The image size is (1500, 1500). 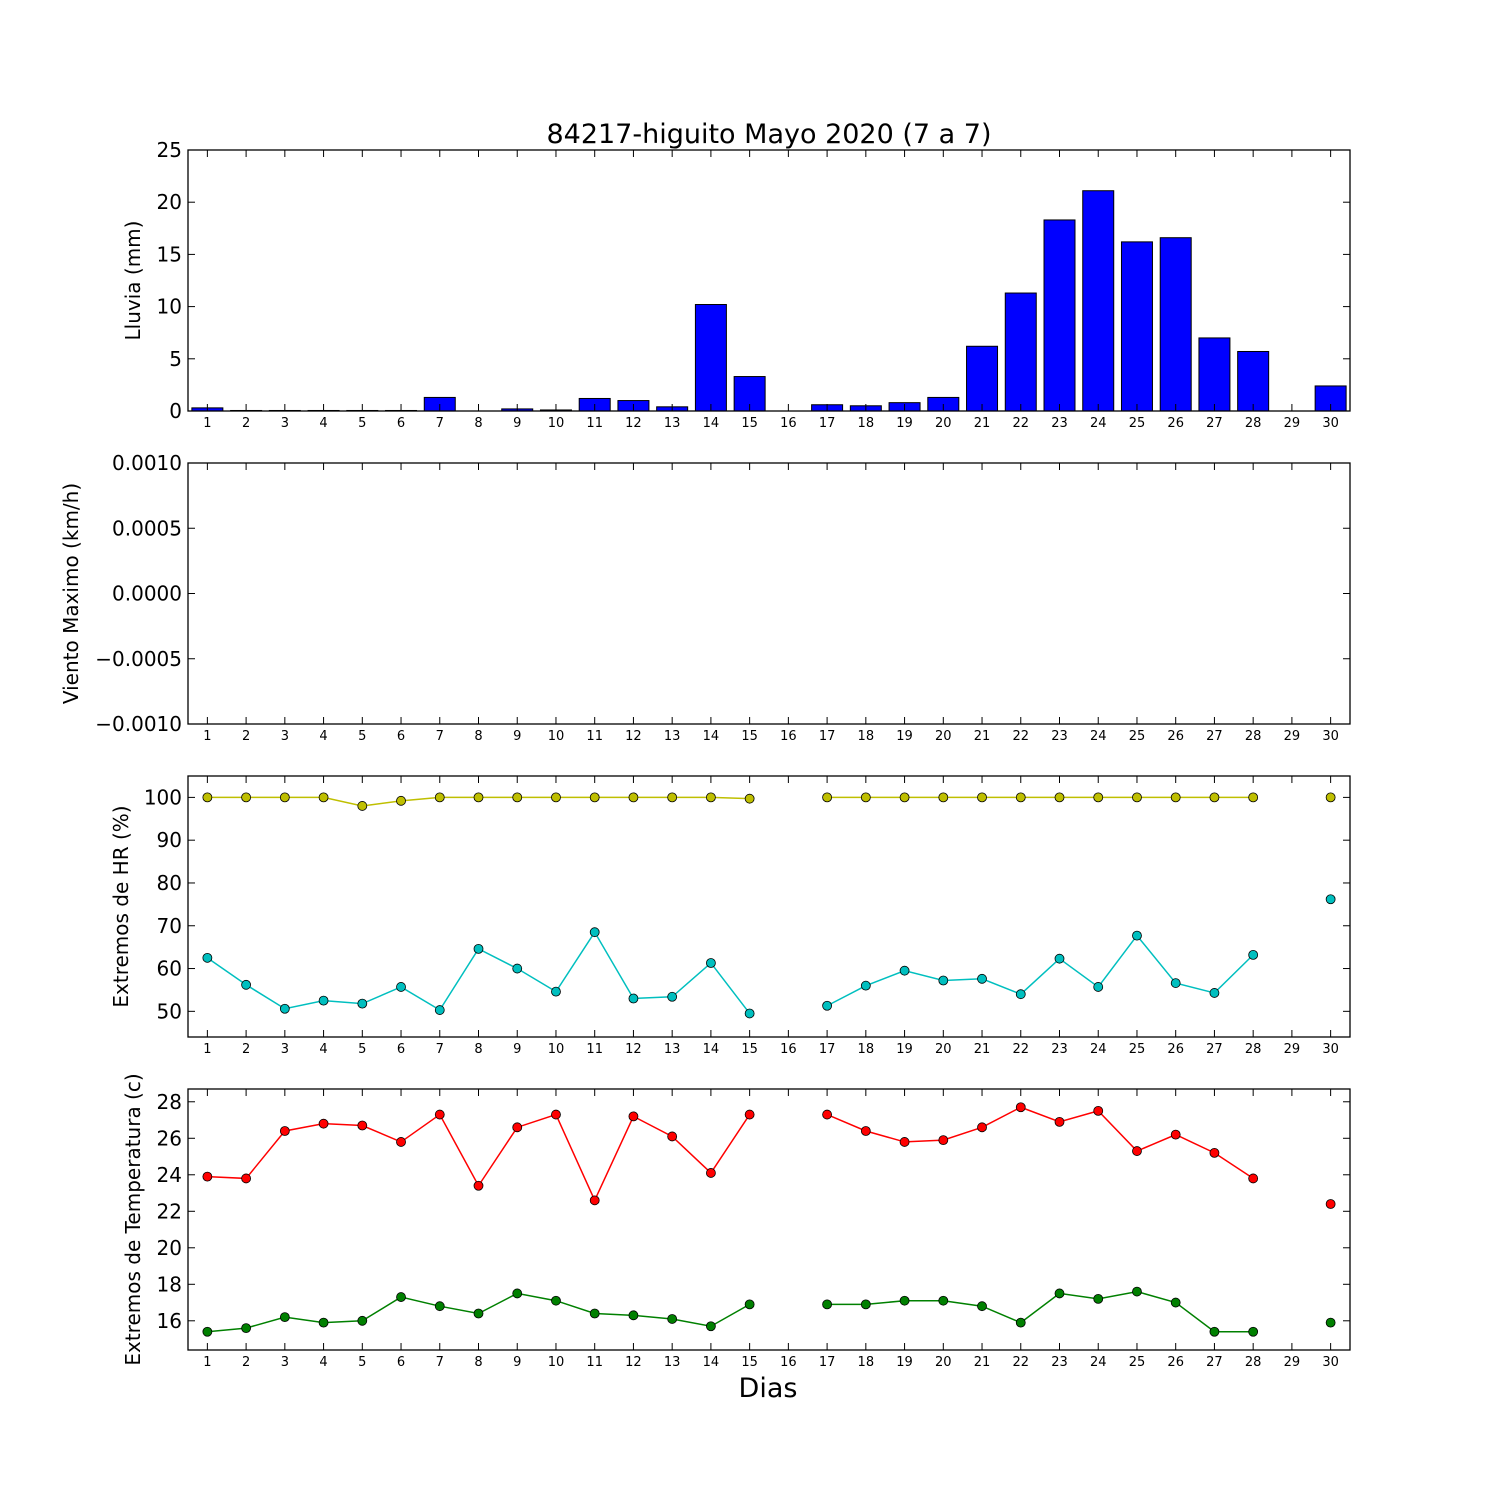 I want to click on ytick-label: 0, so click(x=175, y=411).